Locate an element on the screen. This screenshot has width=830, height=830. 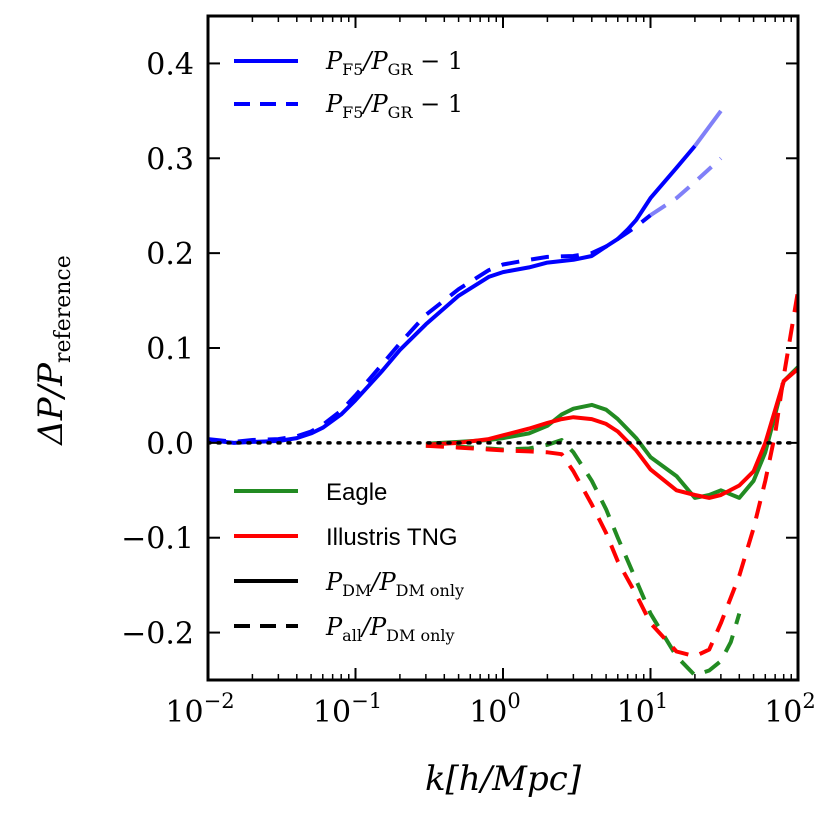
series-line-tng-dm is located at coordinates (611, 433).